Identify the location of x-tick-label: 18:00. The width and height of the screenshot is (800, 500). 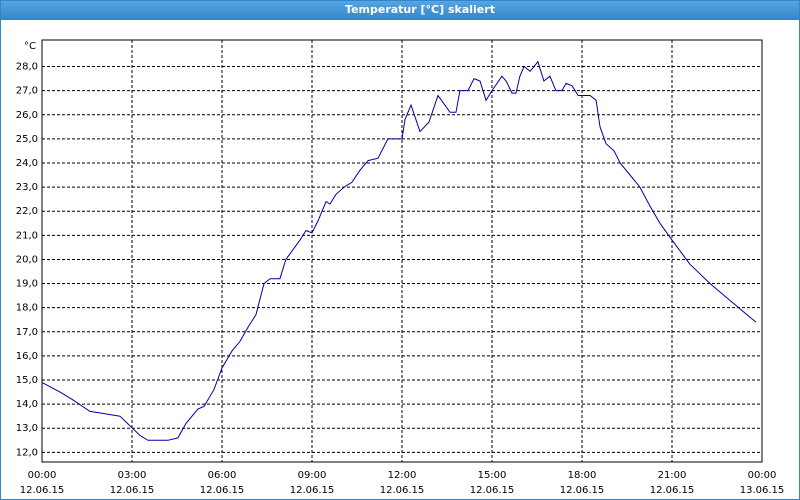
(582, 475).